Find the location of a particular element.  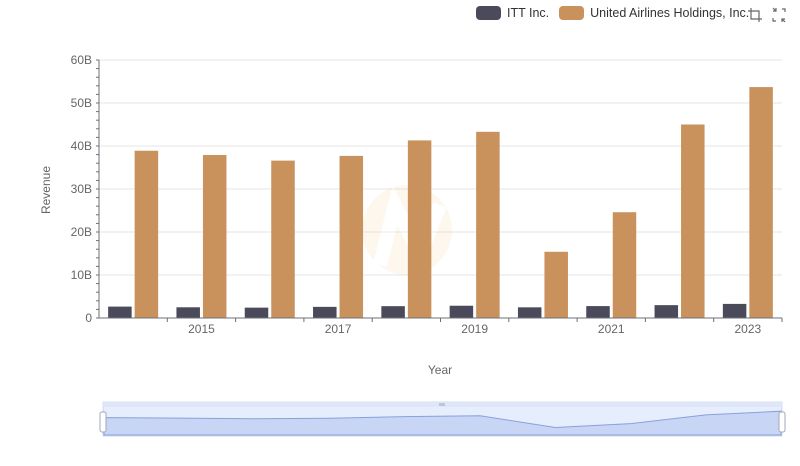

bar-itt-2023 is located at coordinates (734, 310).